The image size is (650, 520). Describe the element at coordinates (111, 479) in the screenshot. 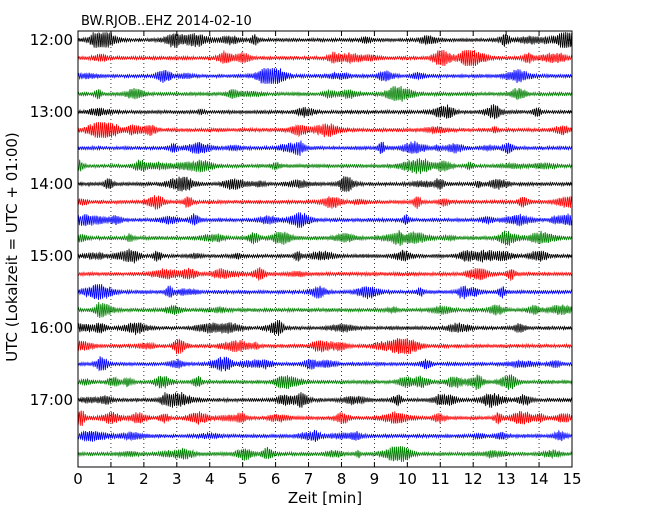

I see `x-tick-label: 1` at that location.